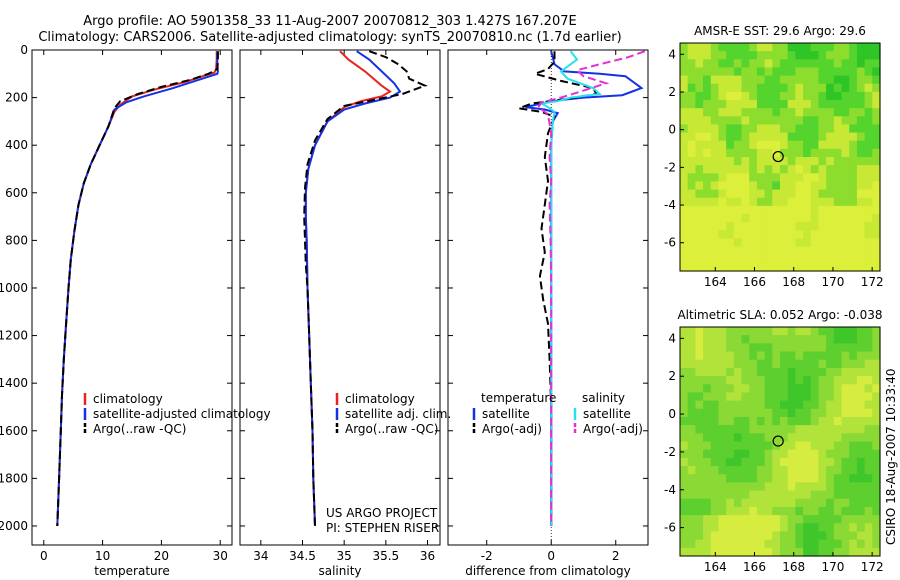 The width and height of the screenshot is (900, 580). Describe the element at coordinates (715, 282) in the screenshot. I see `sst-map-xtick-label: 164` at that location.